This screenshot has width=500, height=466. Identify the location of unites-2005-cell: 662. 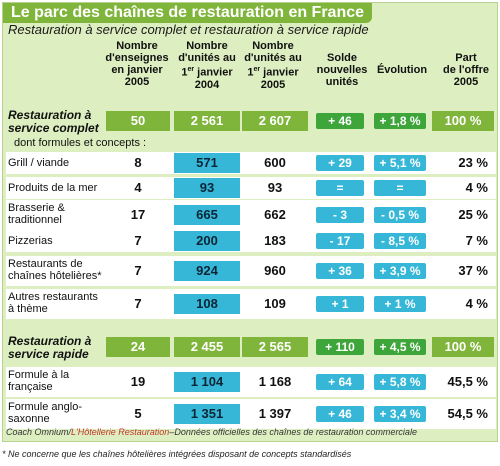
(275, 214).